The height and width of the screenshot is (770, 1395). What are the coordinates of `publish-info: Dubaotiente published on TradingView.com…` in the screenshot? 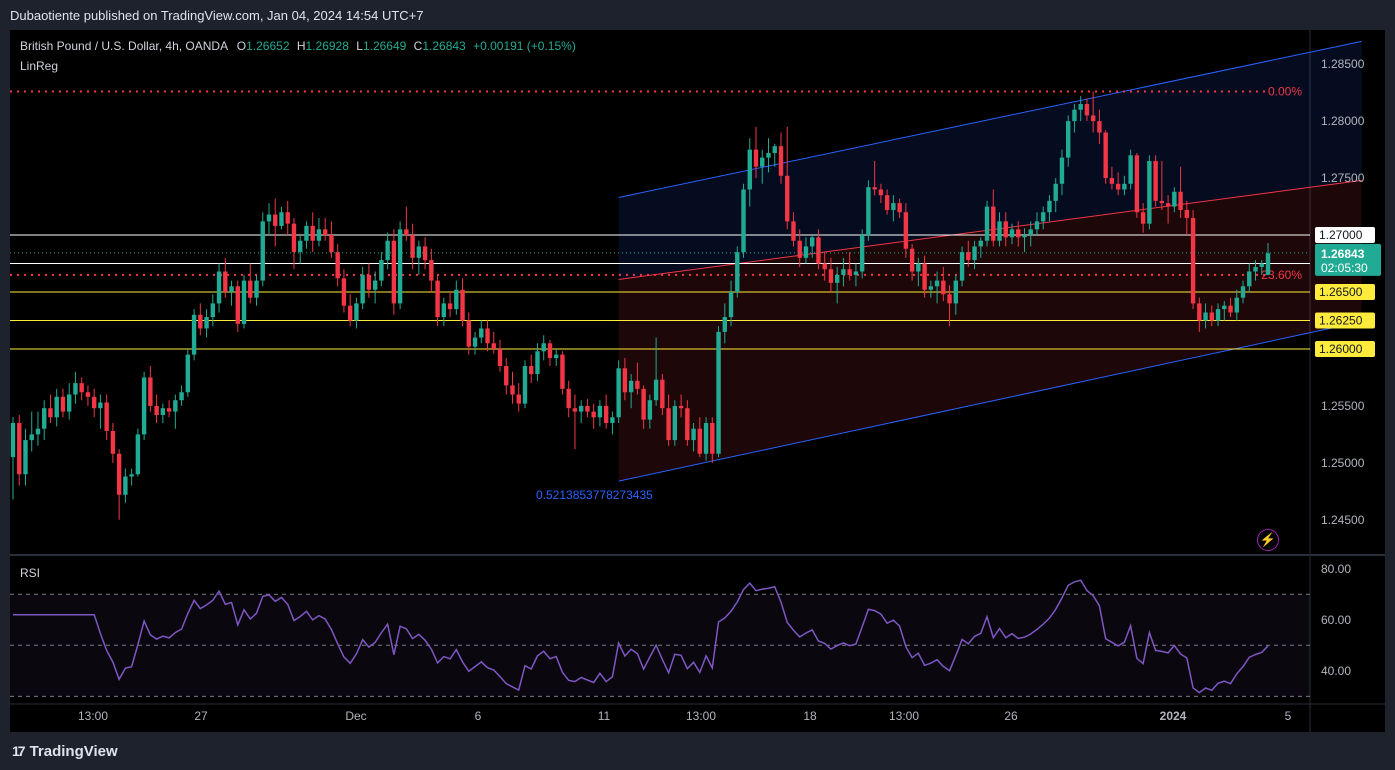 It's located at (217, 15).